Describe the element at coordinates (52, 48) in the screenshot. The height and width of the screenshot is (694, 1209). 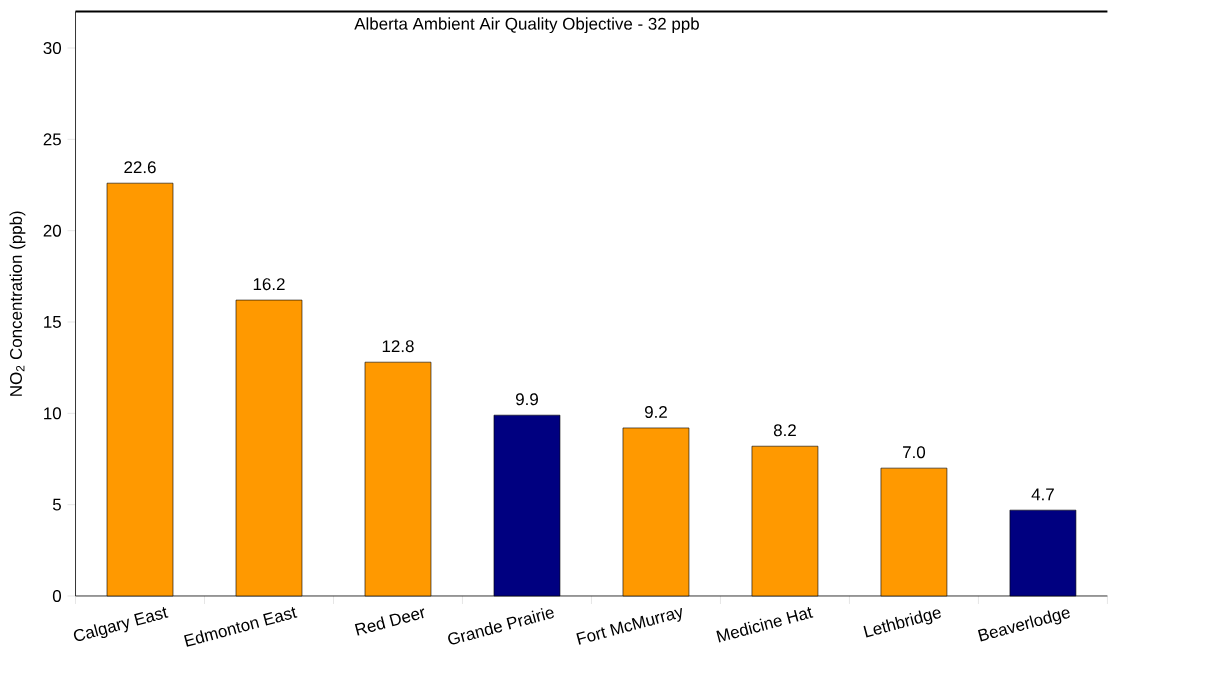
I see `y-tick-label: 30` at that location.